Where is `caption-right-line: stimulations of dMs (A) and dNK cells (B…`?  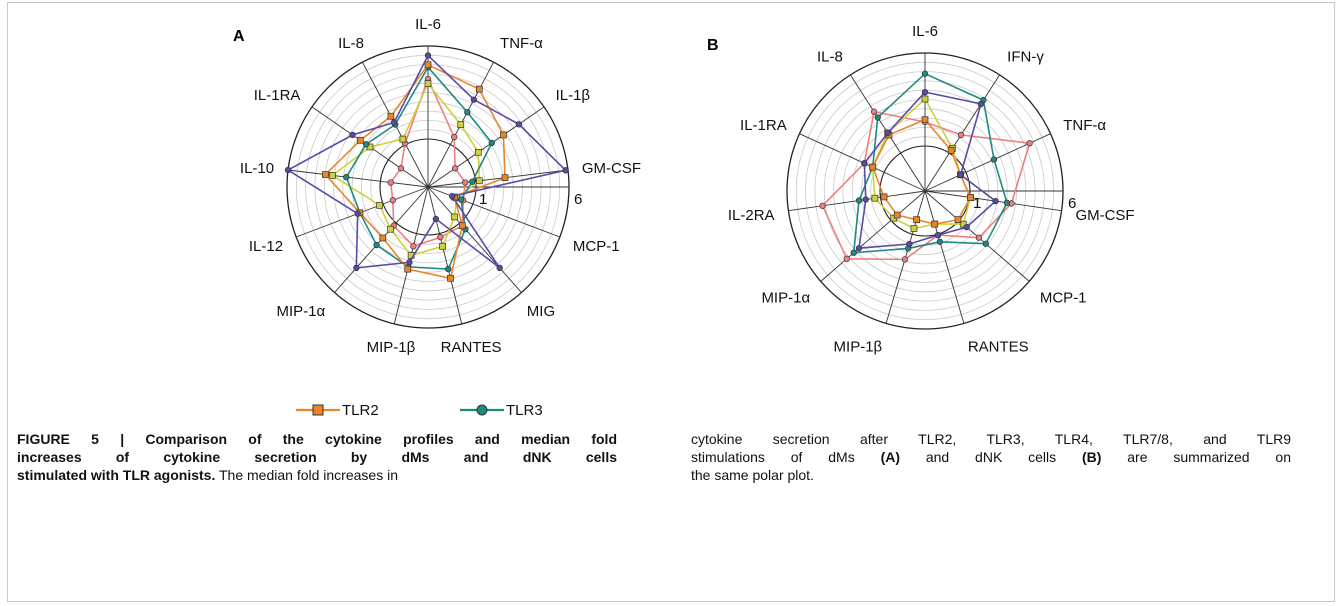 caption-right-line: stimulations of dMs (A) and dNK cells (B… is located at coordinates (991, 457).